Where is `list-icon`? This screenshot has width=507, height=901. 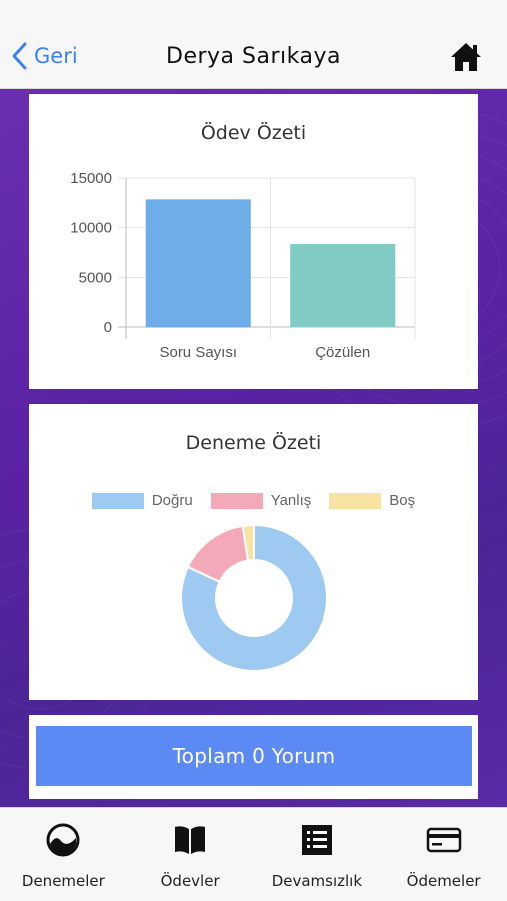
list-icon is located at coordinates (316, 840).